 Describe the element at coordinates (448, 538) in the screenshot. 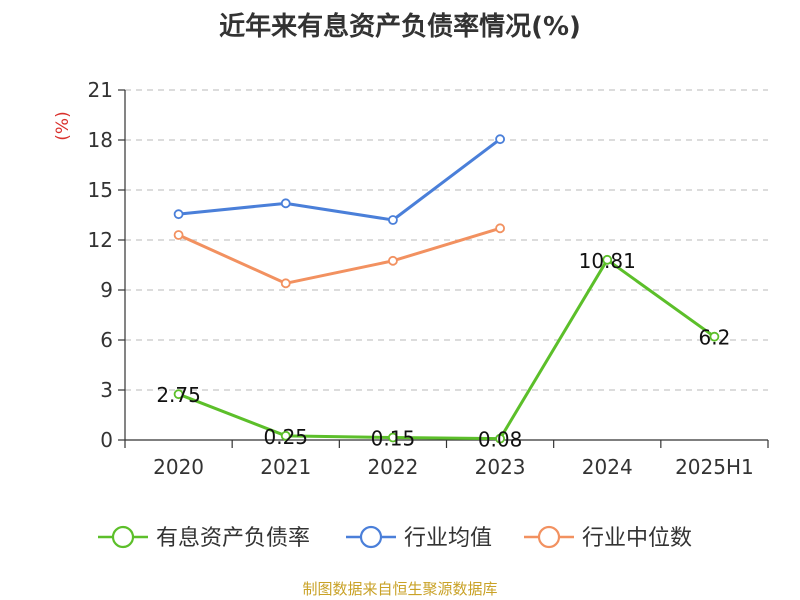

I see `legend-label: 行业均值` at that location.